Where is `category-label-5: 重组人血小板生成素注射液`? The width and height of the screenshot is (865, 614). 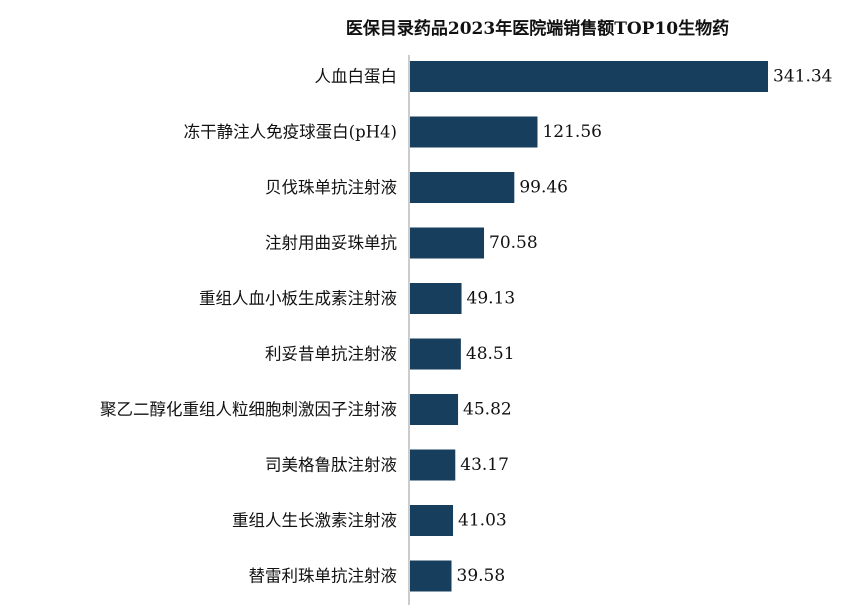 category-label-5: 重组人血小板生成素注射液 is located at coordinates (298, 298).